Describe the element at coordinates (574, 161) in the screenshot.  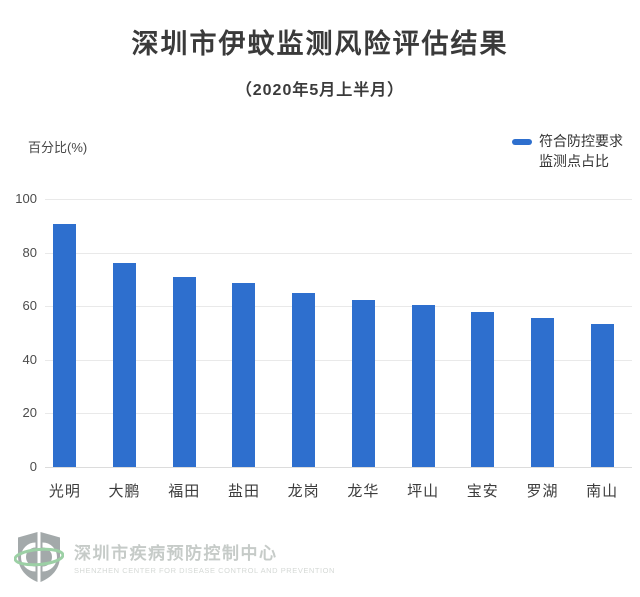
I see `legend-label-line2: 监测点占比` at that location.